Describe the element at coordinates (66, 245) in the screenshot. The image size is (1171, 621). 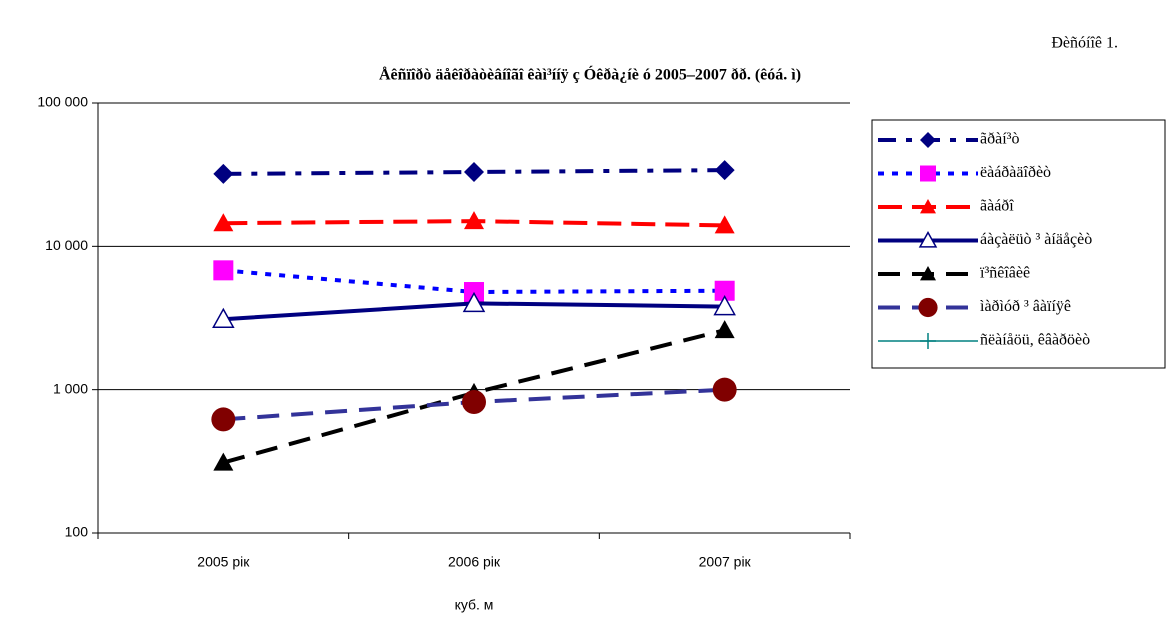
I see `y-tick-label: 10 000` at that location.